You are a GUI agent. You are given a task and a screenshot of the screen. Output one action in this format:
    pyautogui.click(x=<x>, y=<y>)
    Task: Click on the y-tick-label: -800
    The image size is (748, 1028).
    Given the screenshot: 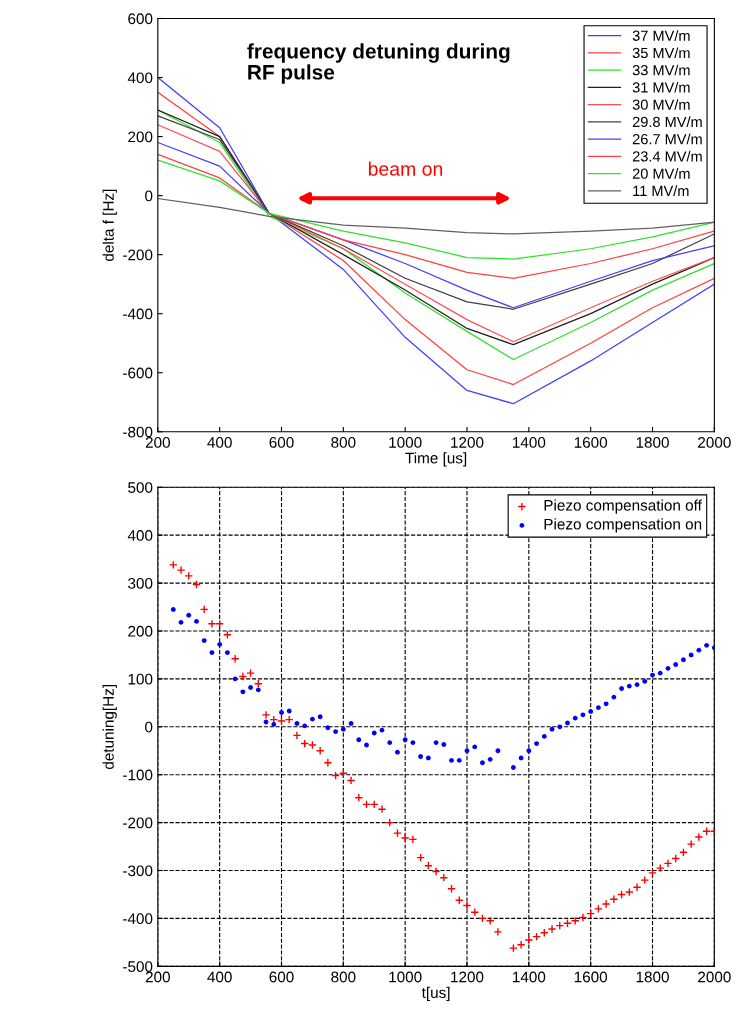 What is the action you would take?
    pyautogui.click(x=138, y=432)
    